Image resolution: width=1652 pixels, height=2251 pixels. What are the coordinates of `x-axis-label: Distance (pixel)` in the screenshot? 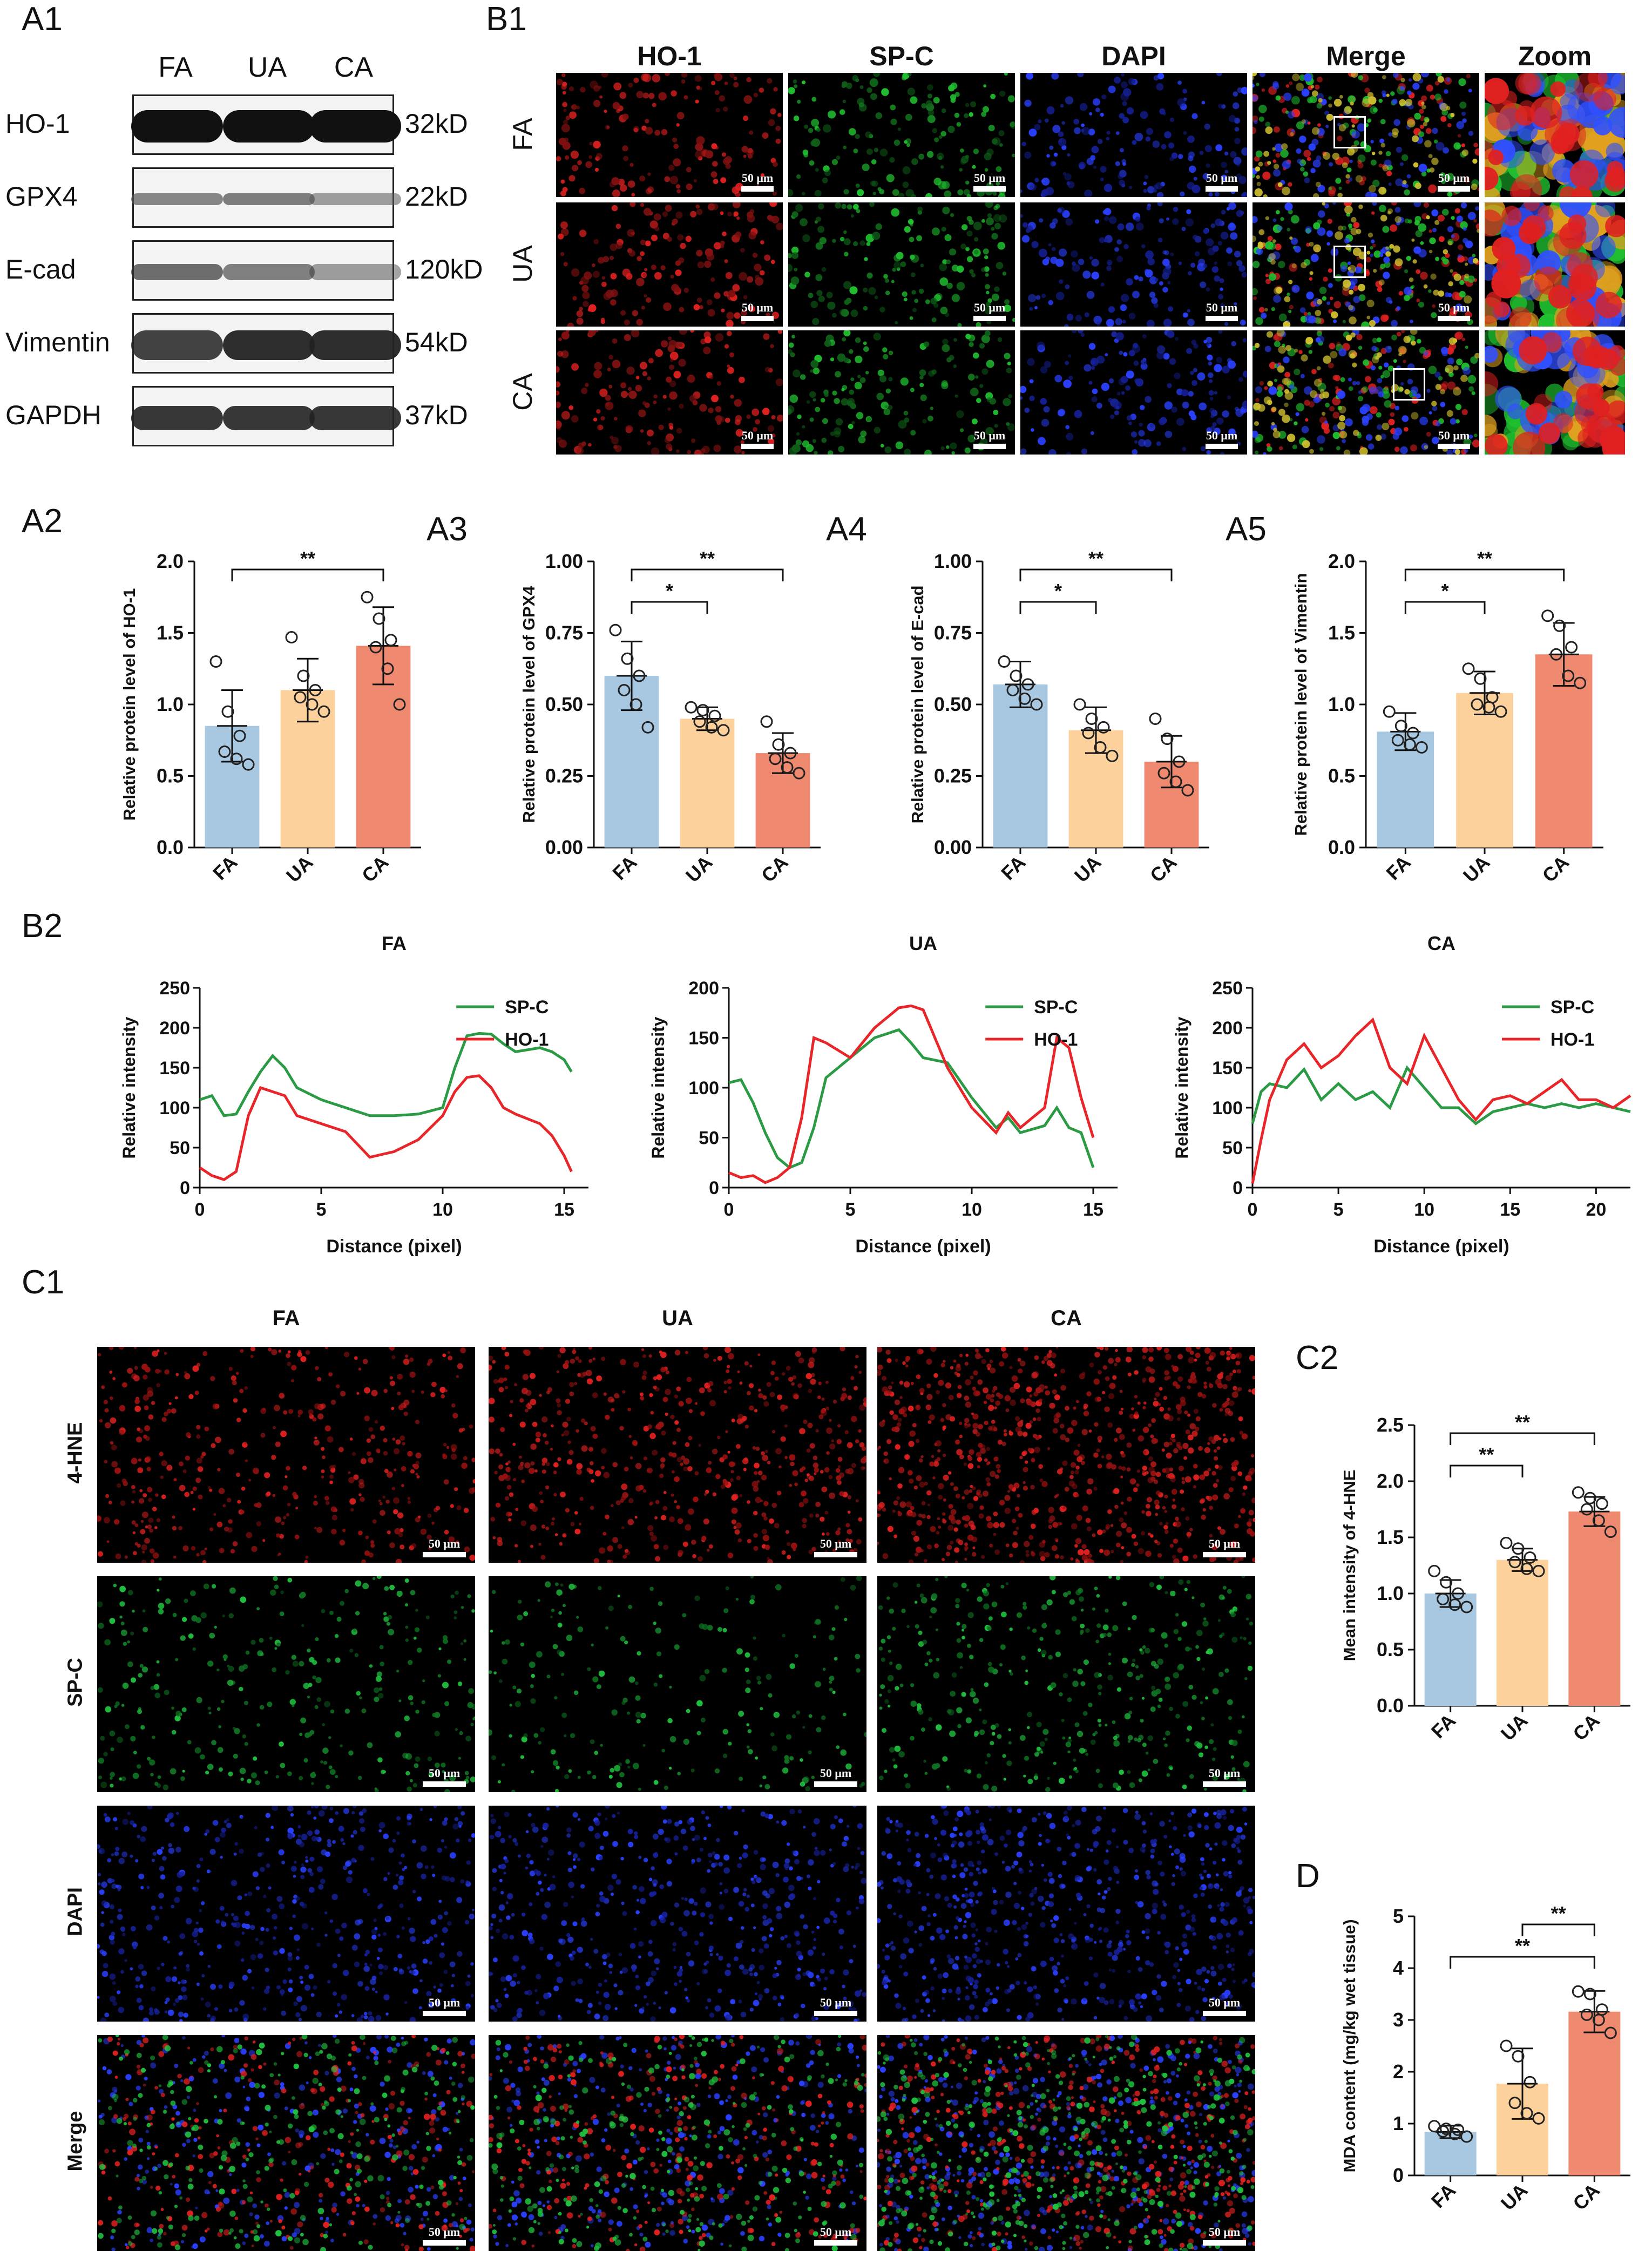 It's located at (394, 1246).